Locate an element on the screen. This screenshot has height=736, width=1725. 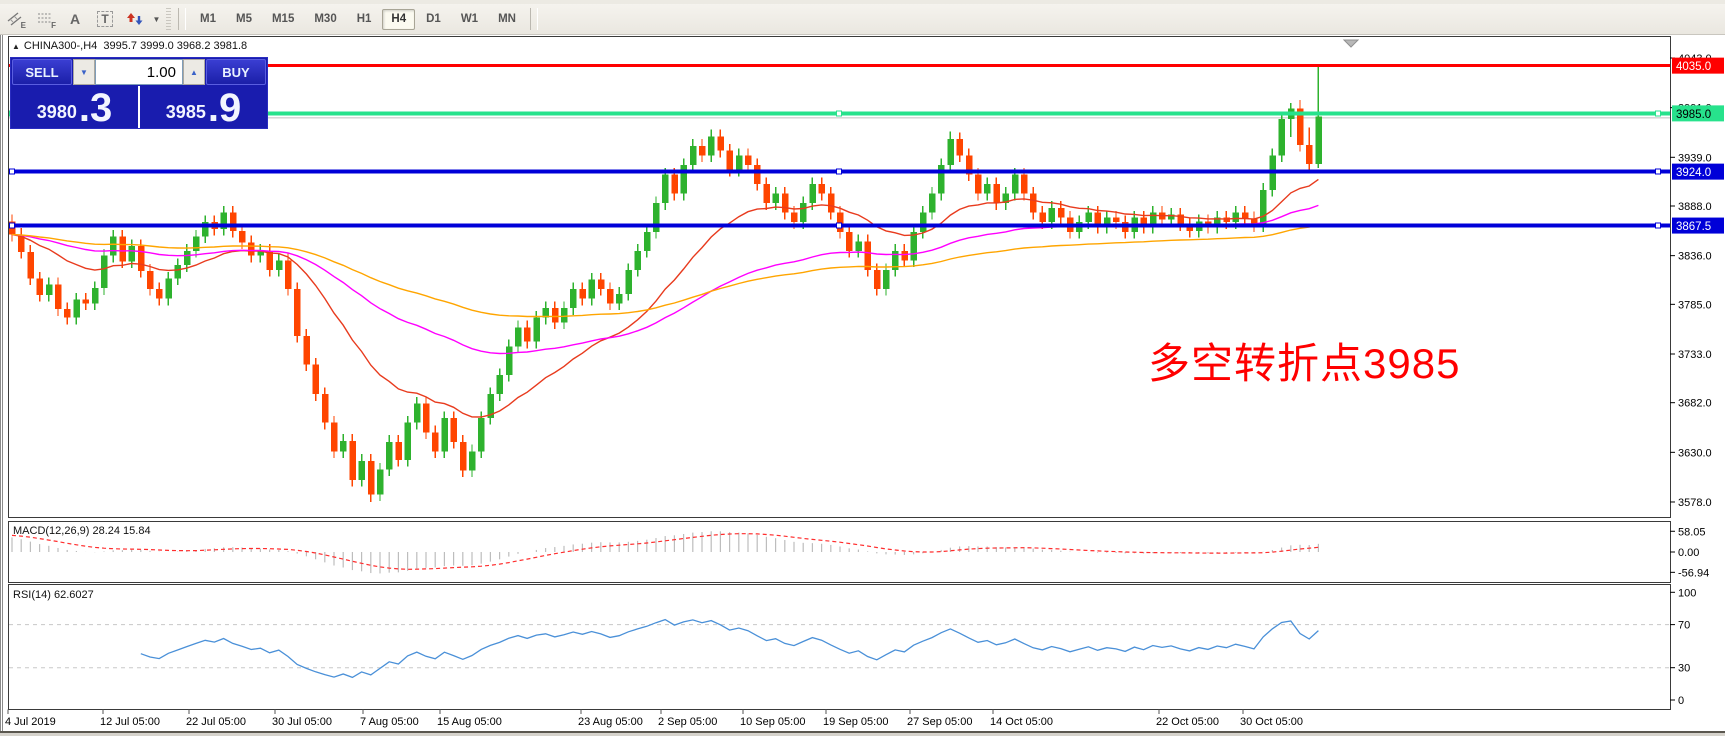
text-glyph: A is located at coordinates (75, 19).